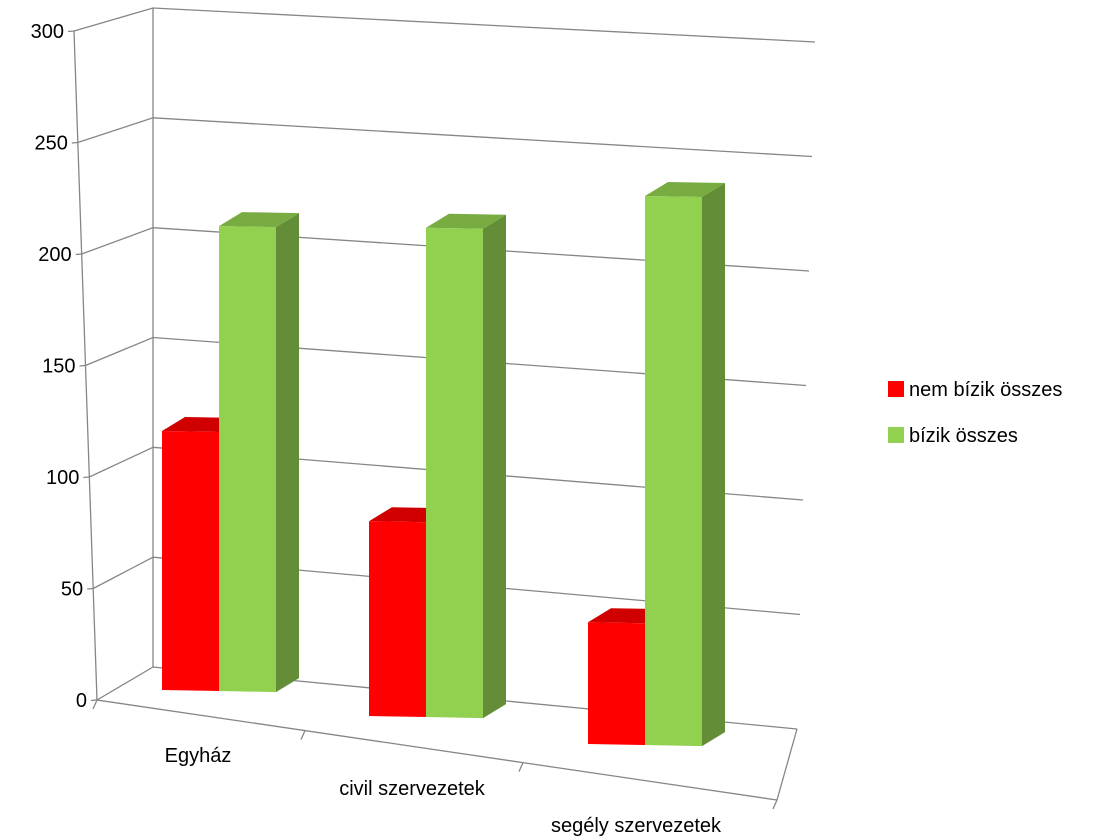  Describe the element at coordinates (963, 436) in the screenshot. I see `legend-label: bízik összes` at that location.